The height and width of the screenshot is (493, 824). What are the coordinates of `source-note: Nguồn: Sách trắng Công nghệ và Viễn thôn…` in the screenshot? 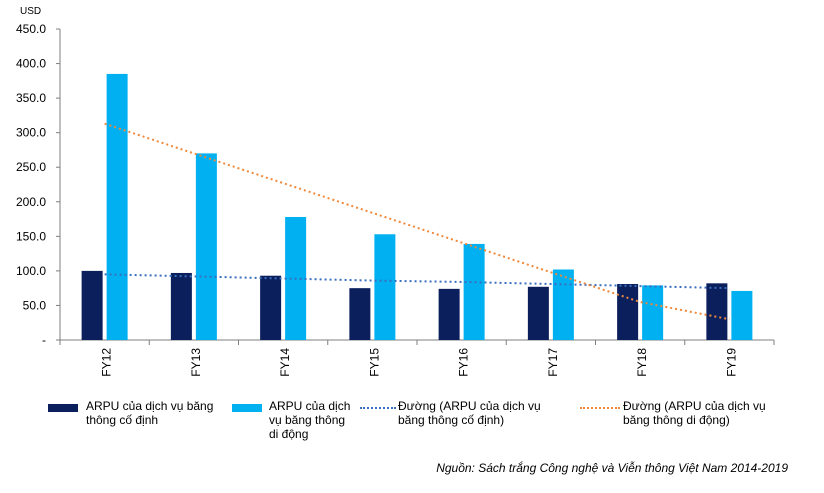 It's located at (612, 468).